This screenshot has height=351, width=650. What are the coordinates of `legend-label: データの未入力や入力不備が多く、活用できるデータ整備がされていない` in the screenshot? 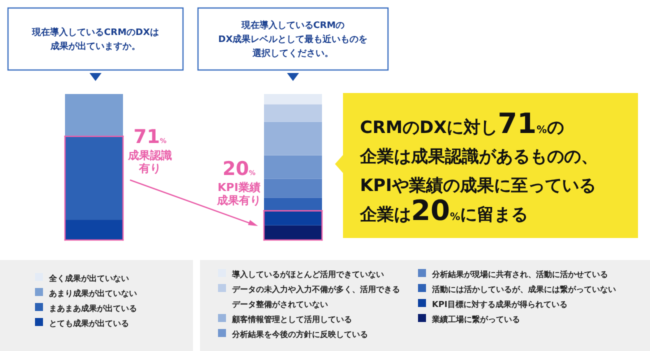 It's located at (316, 296).